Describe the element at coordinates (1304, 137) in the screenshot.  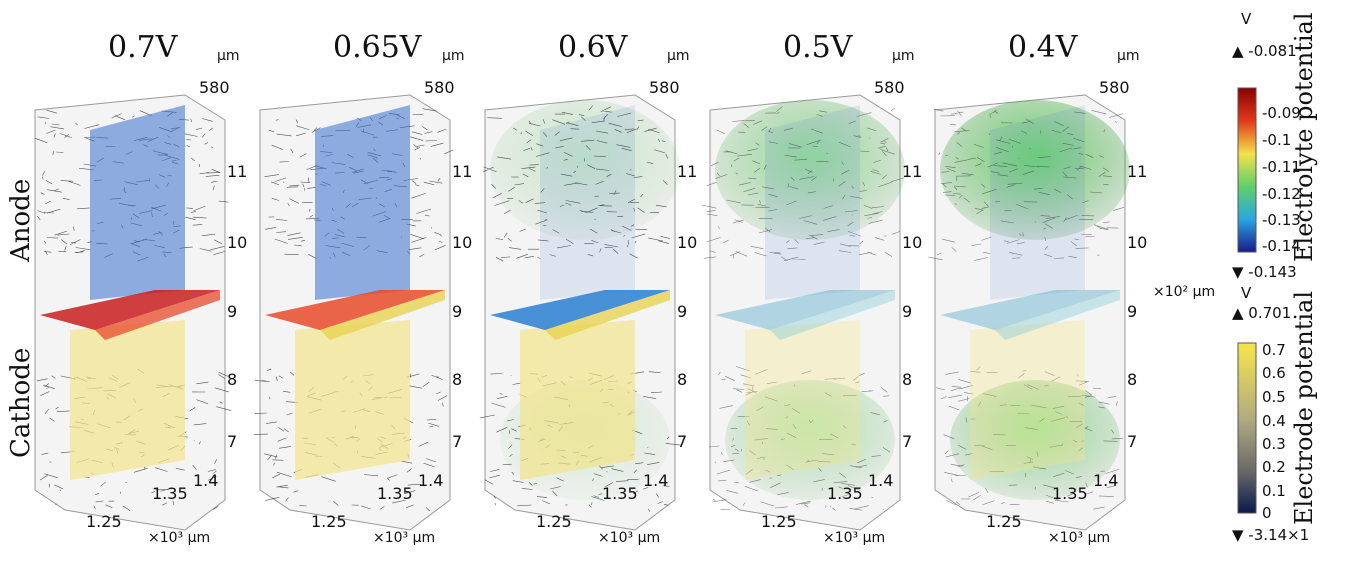
I see `electrolyte-colorbar-title: Electrolyte potential` at that location.